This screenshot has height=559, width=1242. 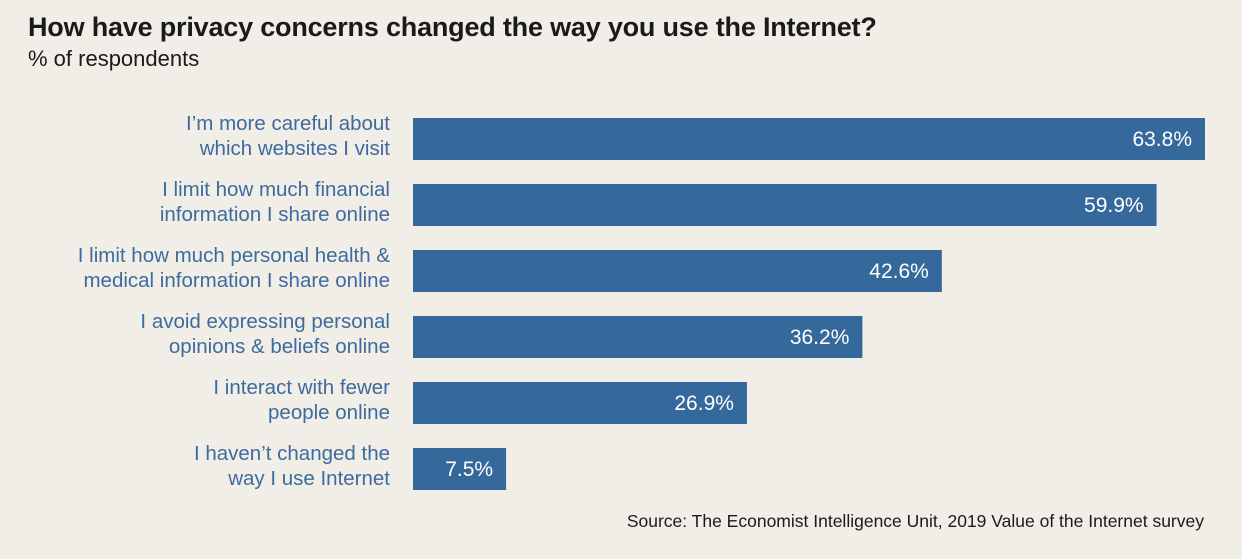 What do you see at coordinates (899, 271) in the screenshot?
I see `value-label-2: 42.6%` at bounding box center [899, 271].